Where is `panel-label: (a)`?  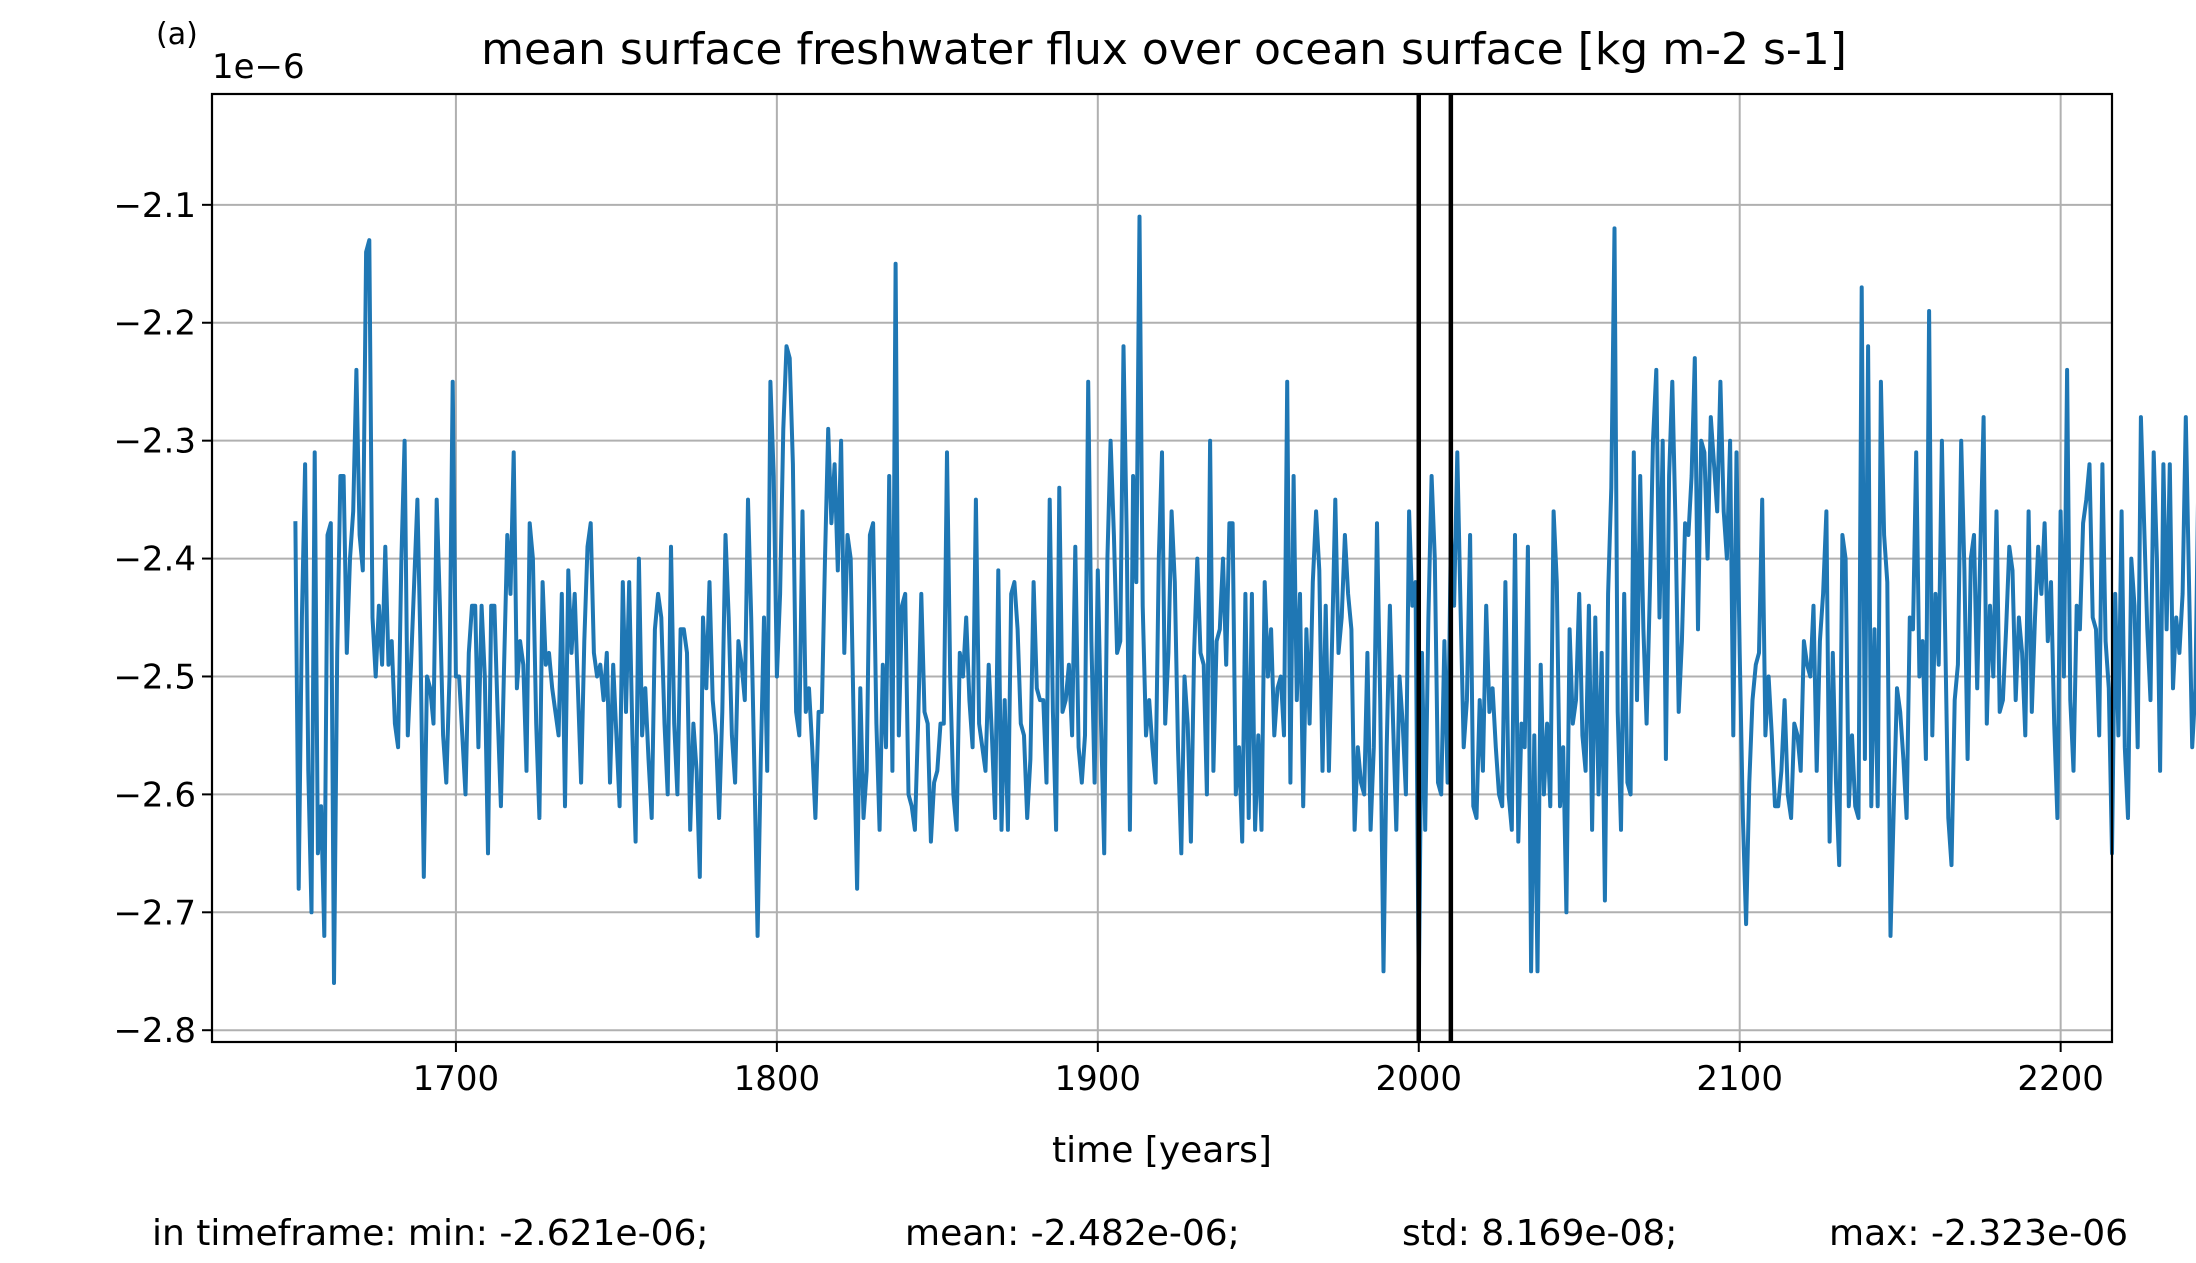 panel-label: (a) is located at coordinates (177, 34).